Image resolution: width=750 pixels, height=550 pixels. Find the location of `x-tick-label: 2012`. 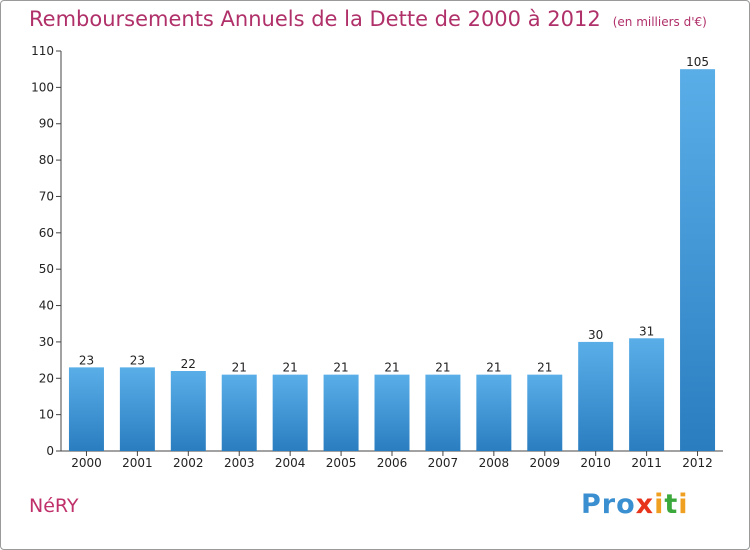

x-tick-label: 2012 is located at coordinates (697, 463).